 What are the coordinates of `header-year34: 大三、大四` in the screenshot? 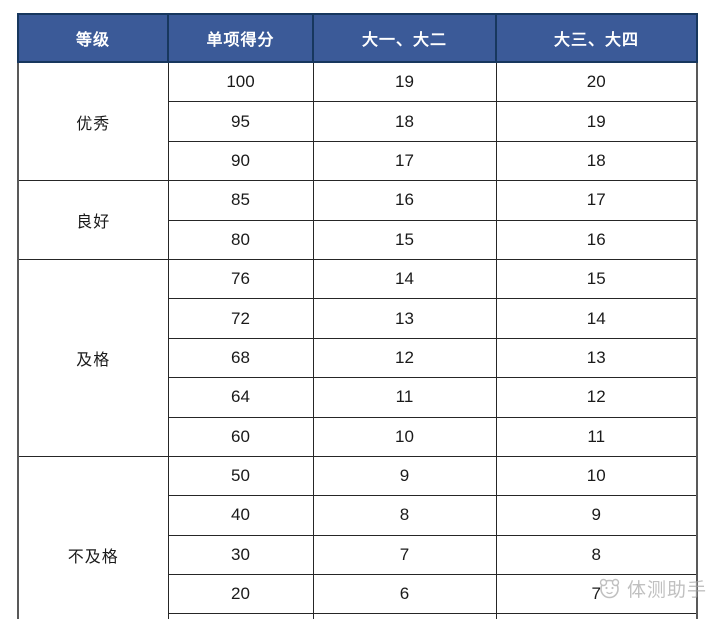 It's located at (596, 38).